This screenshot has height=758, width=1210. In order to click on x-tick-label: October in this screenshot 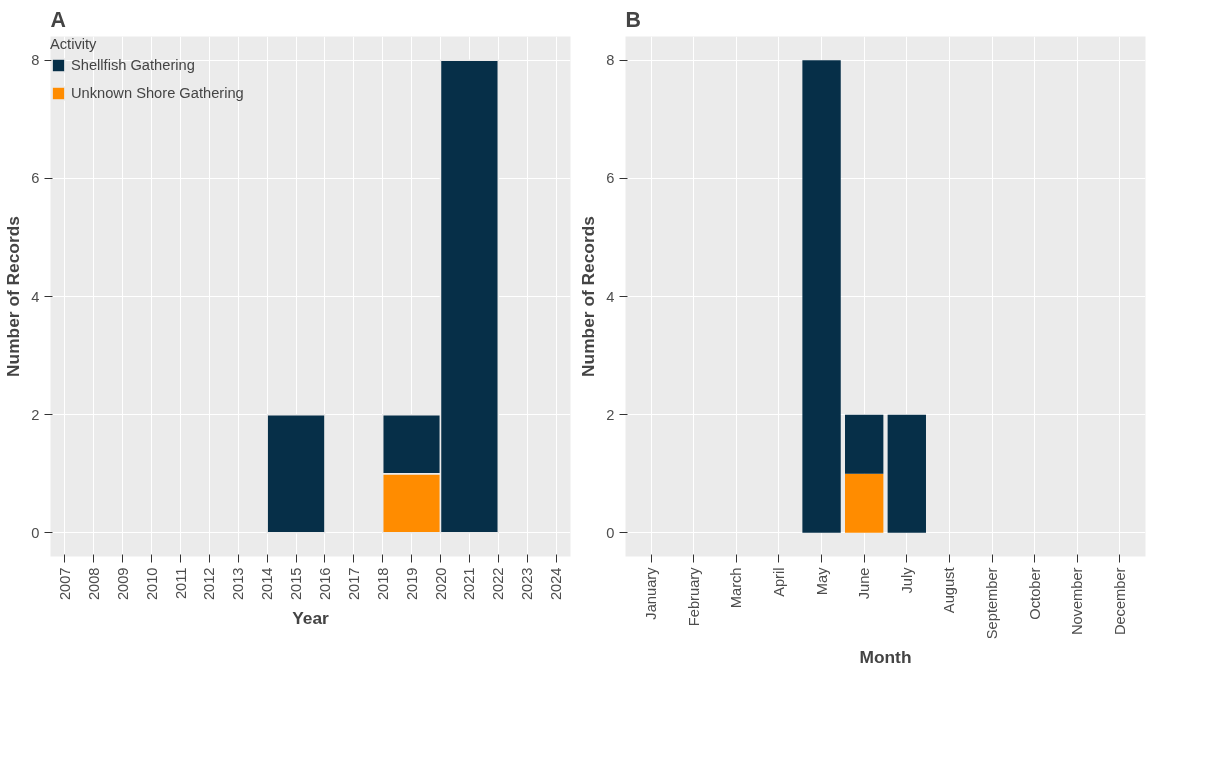, I will do `click(1034, 593)`.